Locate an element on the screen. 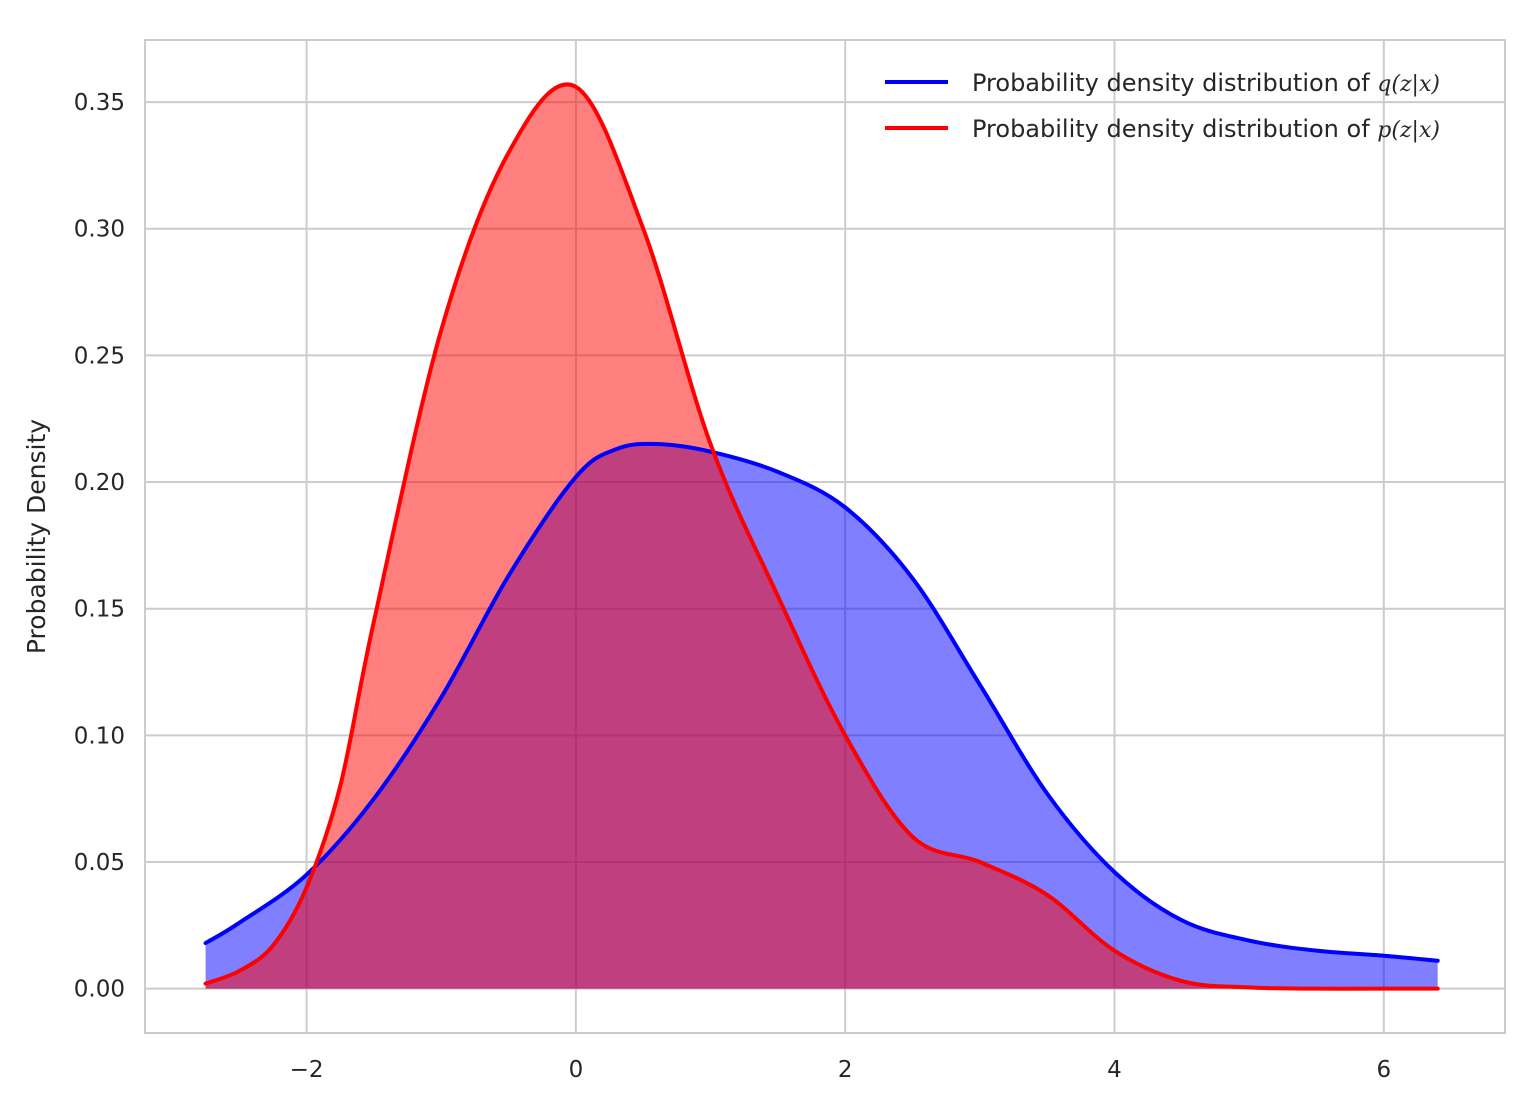  y-axis-label: Probability Density is located at coordinates (36, 536).